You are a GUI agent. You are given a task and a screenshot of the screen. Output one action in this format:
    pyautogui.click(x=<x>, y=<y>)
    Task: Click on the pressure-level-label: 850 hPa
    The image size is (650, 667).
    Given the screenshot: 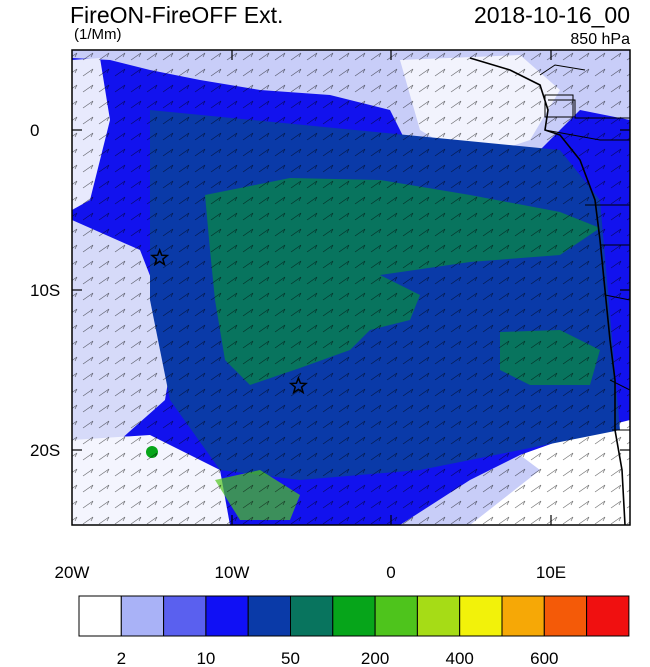 What is the action you would take?
    pyautogui.click(x=600, y=39)
    